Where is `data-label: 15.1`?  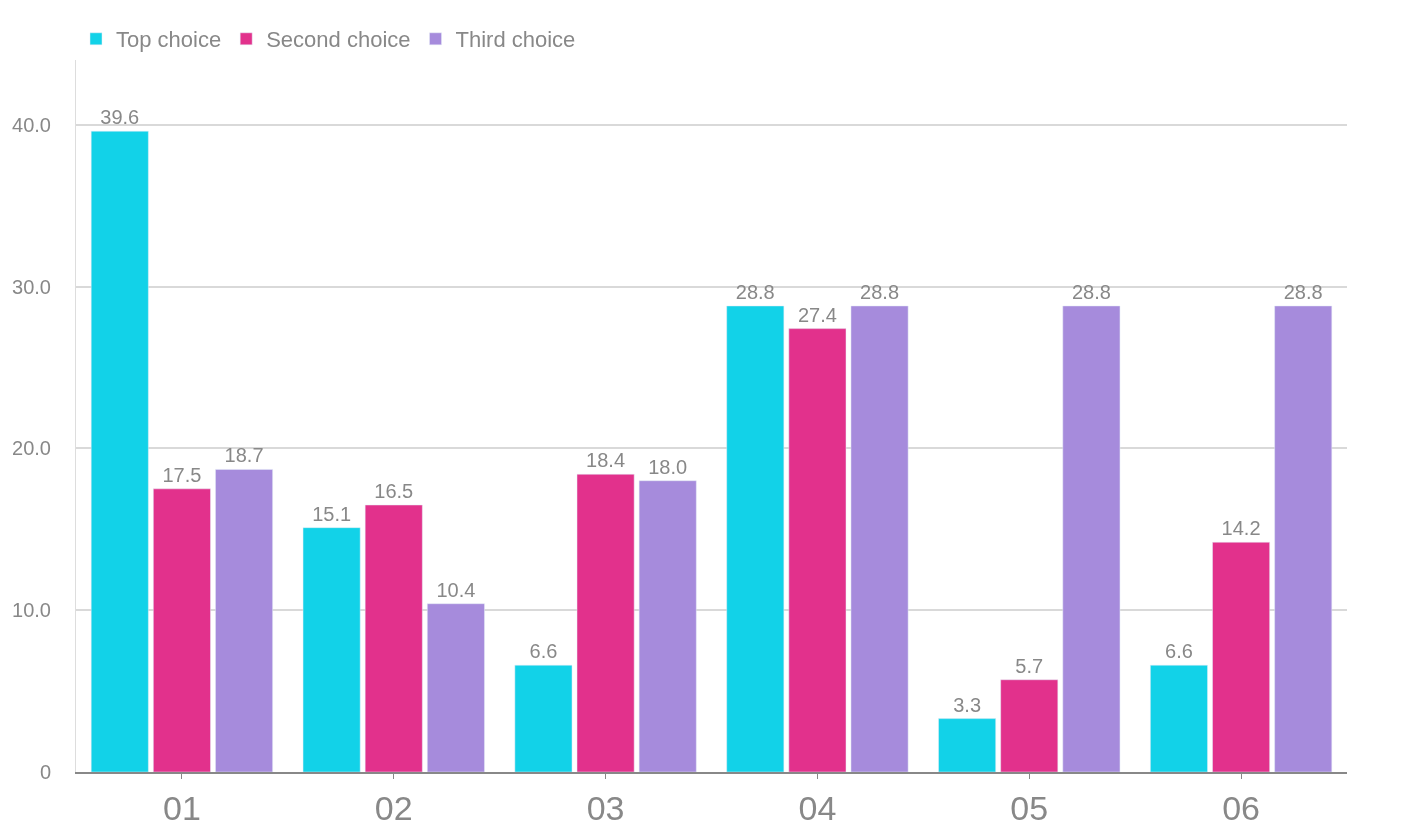
data-label: 15.1 is located at coordinates (332, 513).